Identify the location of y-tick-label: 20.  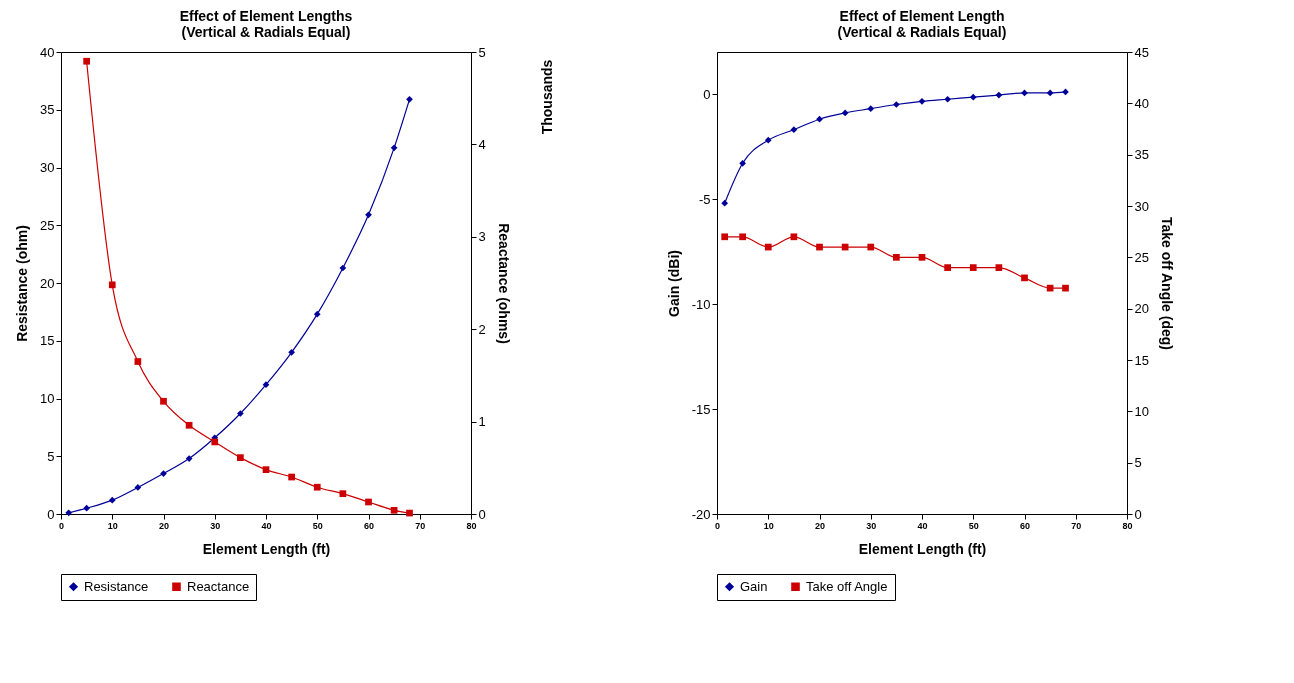
(47, 283).